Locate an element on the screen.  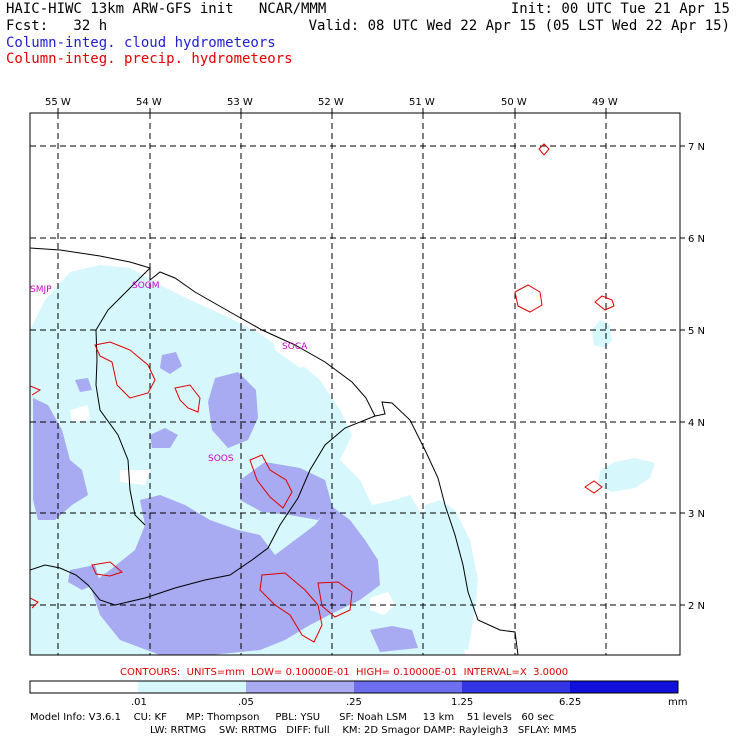
legend-precip-hydrometeors: Column-integ. precip. hydrometeors is located at coordinates (149, 59).